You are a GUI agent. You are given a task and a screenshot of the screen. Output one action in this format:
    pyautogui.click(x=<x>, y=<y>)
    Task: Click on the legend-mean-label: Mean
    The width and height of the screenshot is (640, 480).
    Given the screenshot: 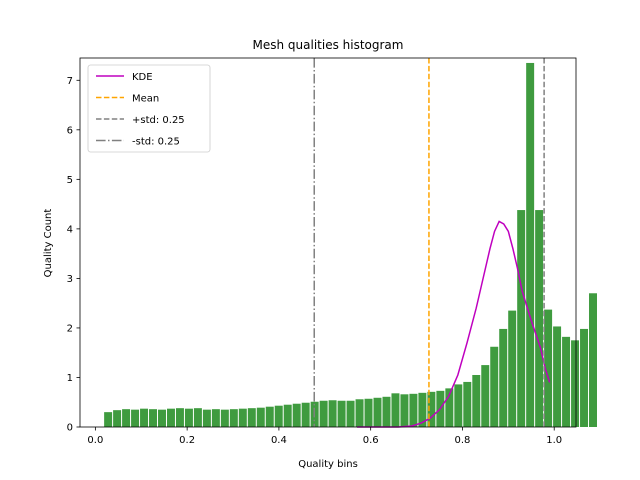 What is the action you would take?
    pyautogui.click(x=145, y=99)
    